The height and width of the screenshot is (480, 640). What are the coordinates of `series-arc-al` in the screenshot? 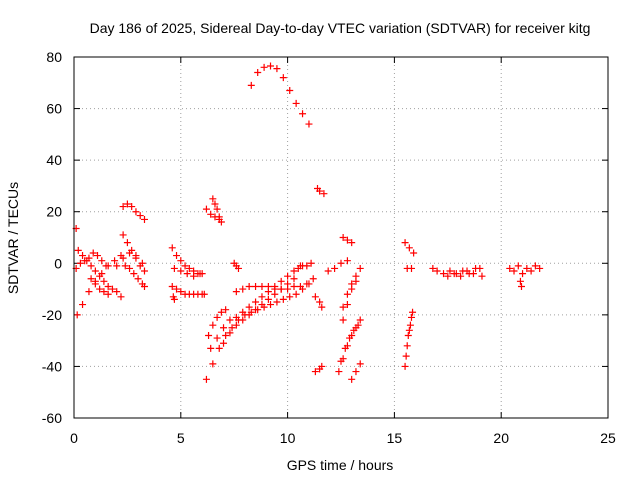 It's located at (464, 272).